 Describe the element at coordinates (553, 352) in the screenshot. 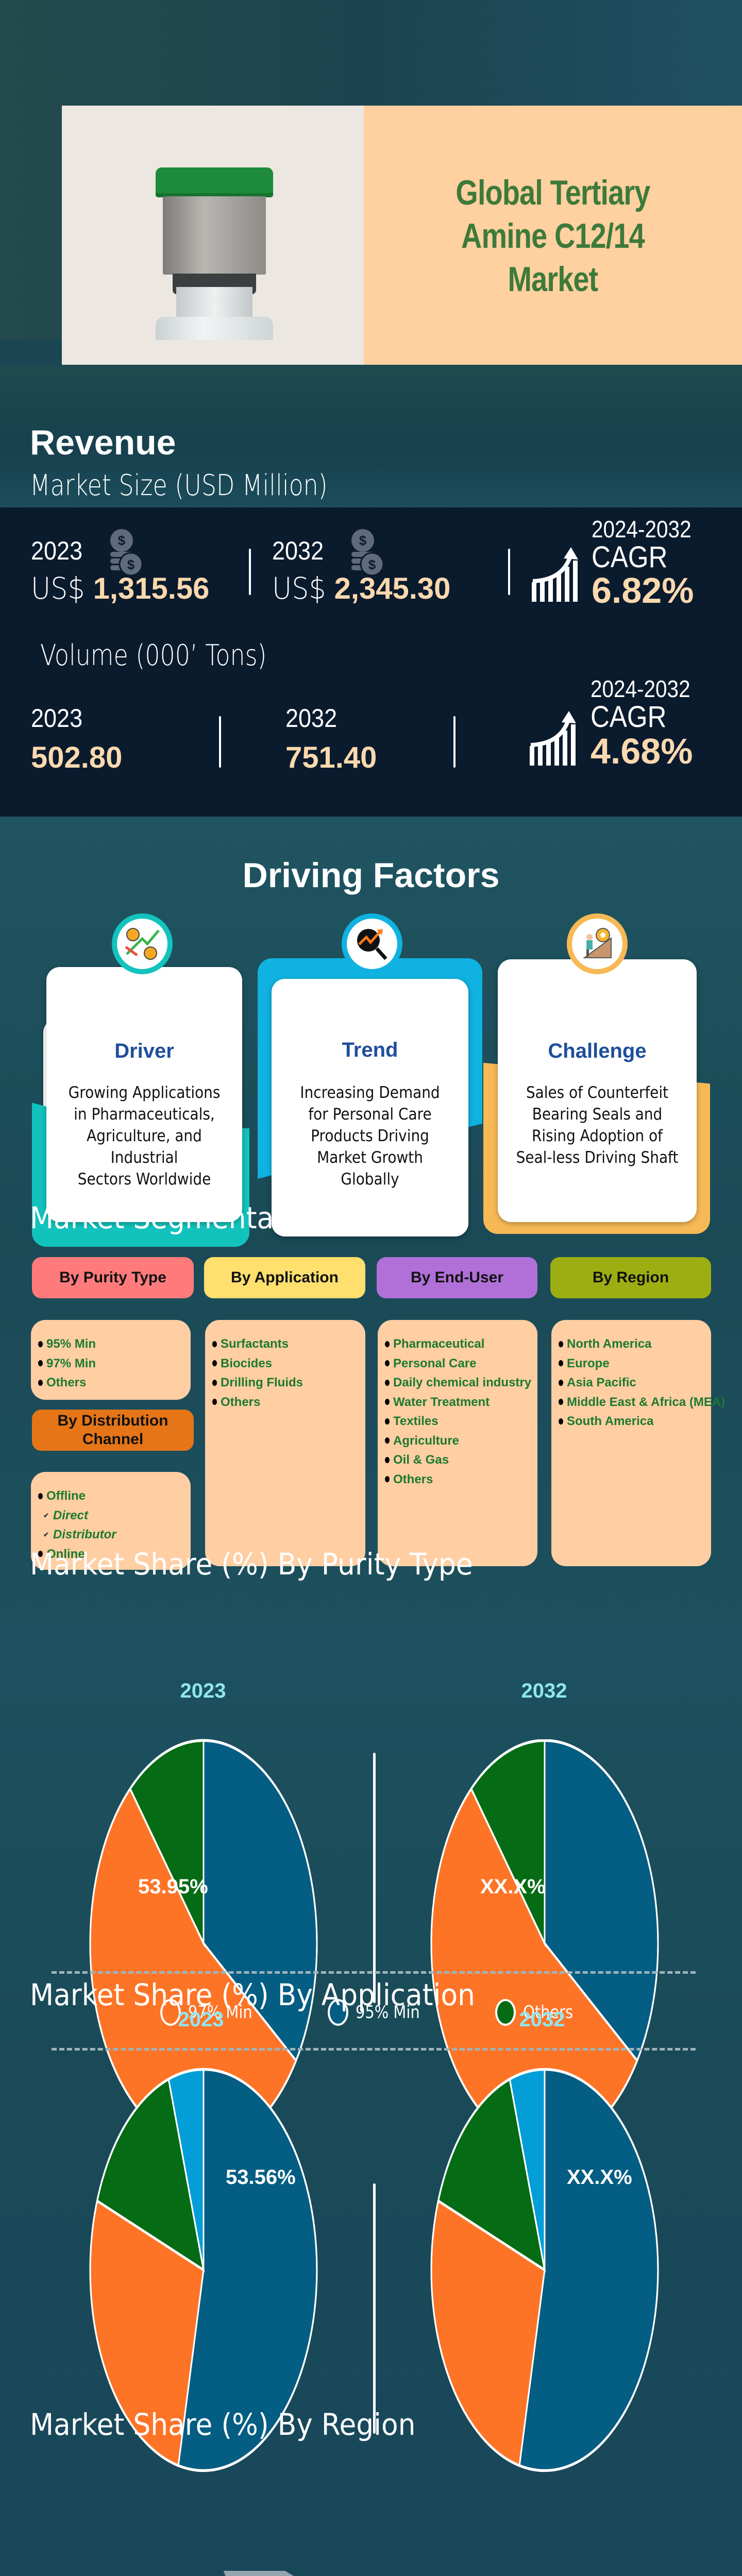

I see `title-panel-bottom` at that location.